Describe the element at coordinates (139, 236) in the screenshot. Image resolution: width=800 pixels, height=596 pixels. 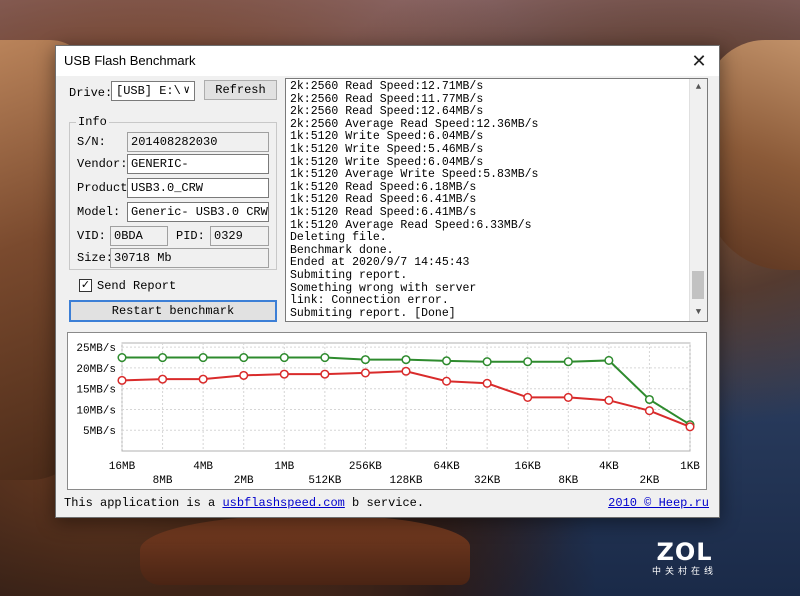
I see `vid-field: 0BDA` at that location.